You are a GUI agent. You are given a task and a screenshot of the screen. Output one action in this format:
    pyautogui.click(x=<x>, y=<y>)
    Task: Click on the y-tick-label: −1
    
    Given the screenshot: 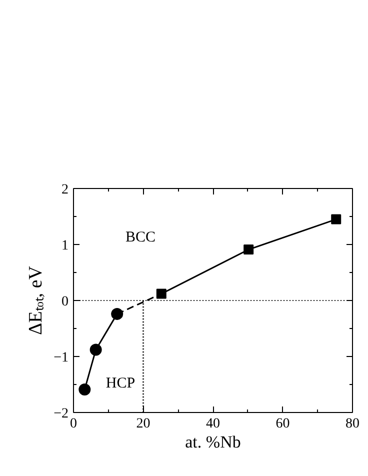 What is the action you would take?
    pyautogui.click(x=61, y=358)
    